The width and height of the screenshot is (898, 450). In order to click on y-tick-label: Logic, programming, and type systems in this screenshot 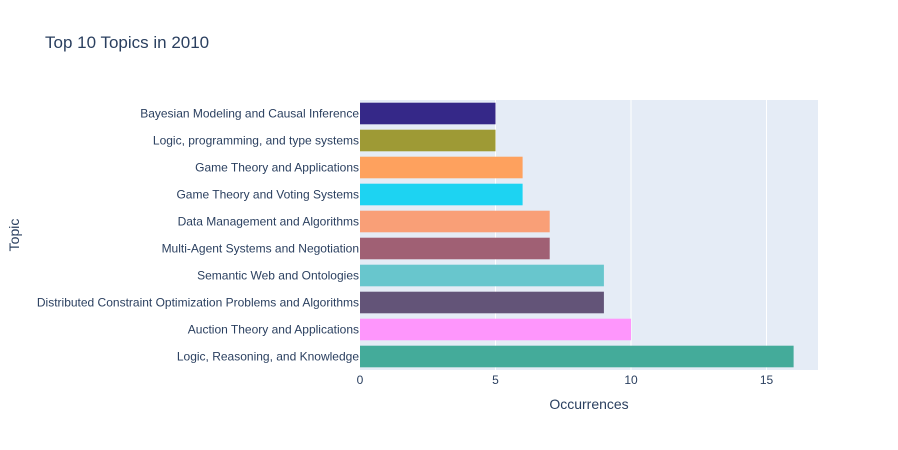, I will do `click(256, 141)`.